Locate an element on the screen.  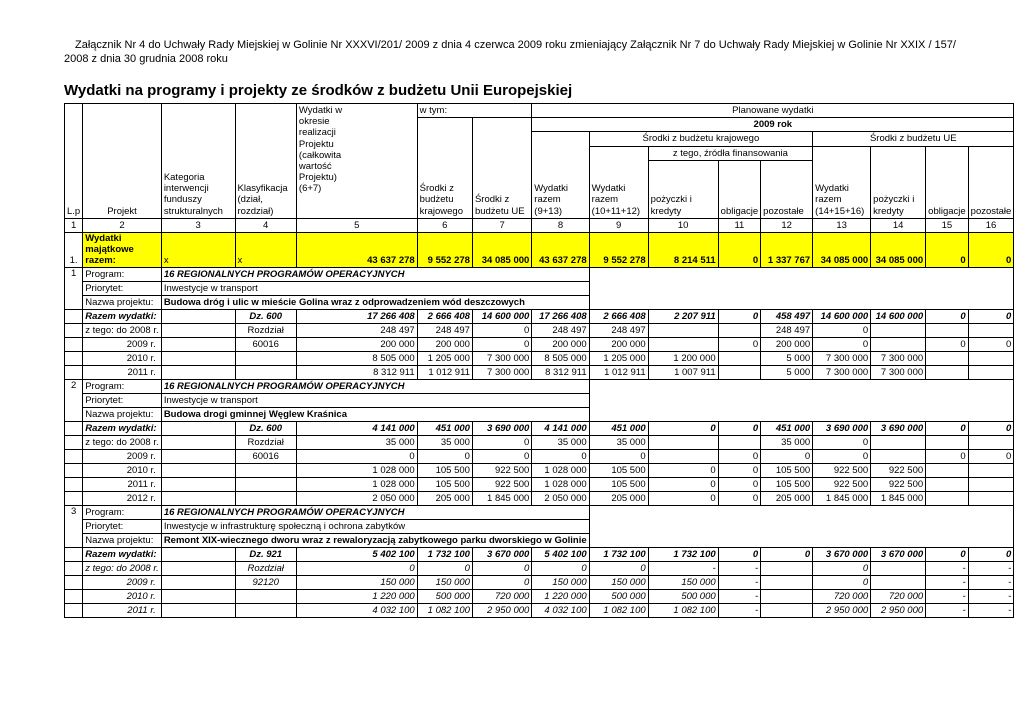
value-cell: 1 220 000 is located at coordinates (356, 596).